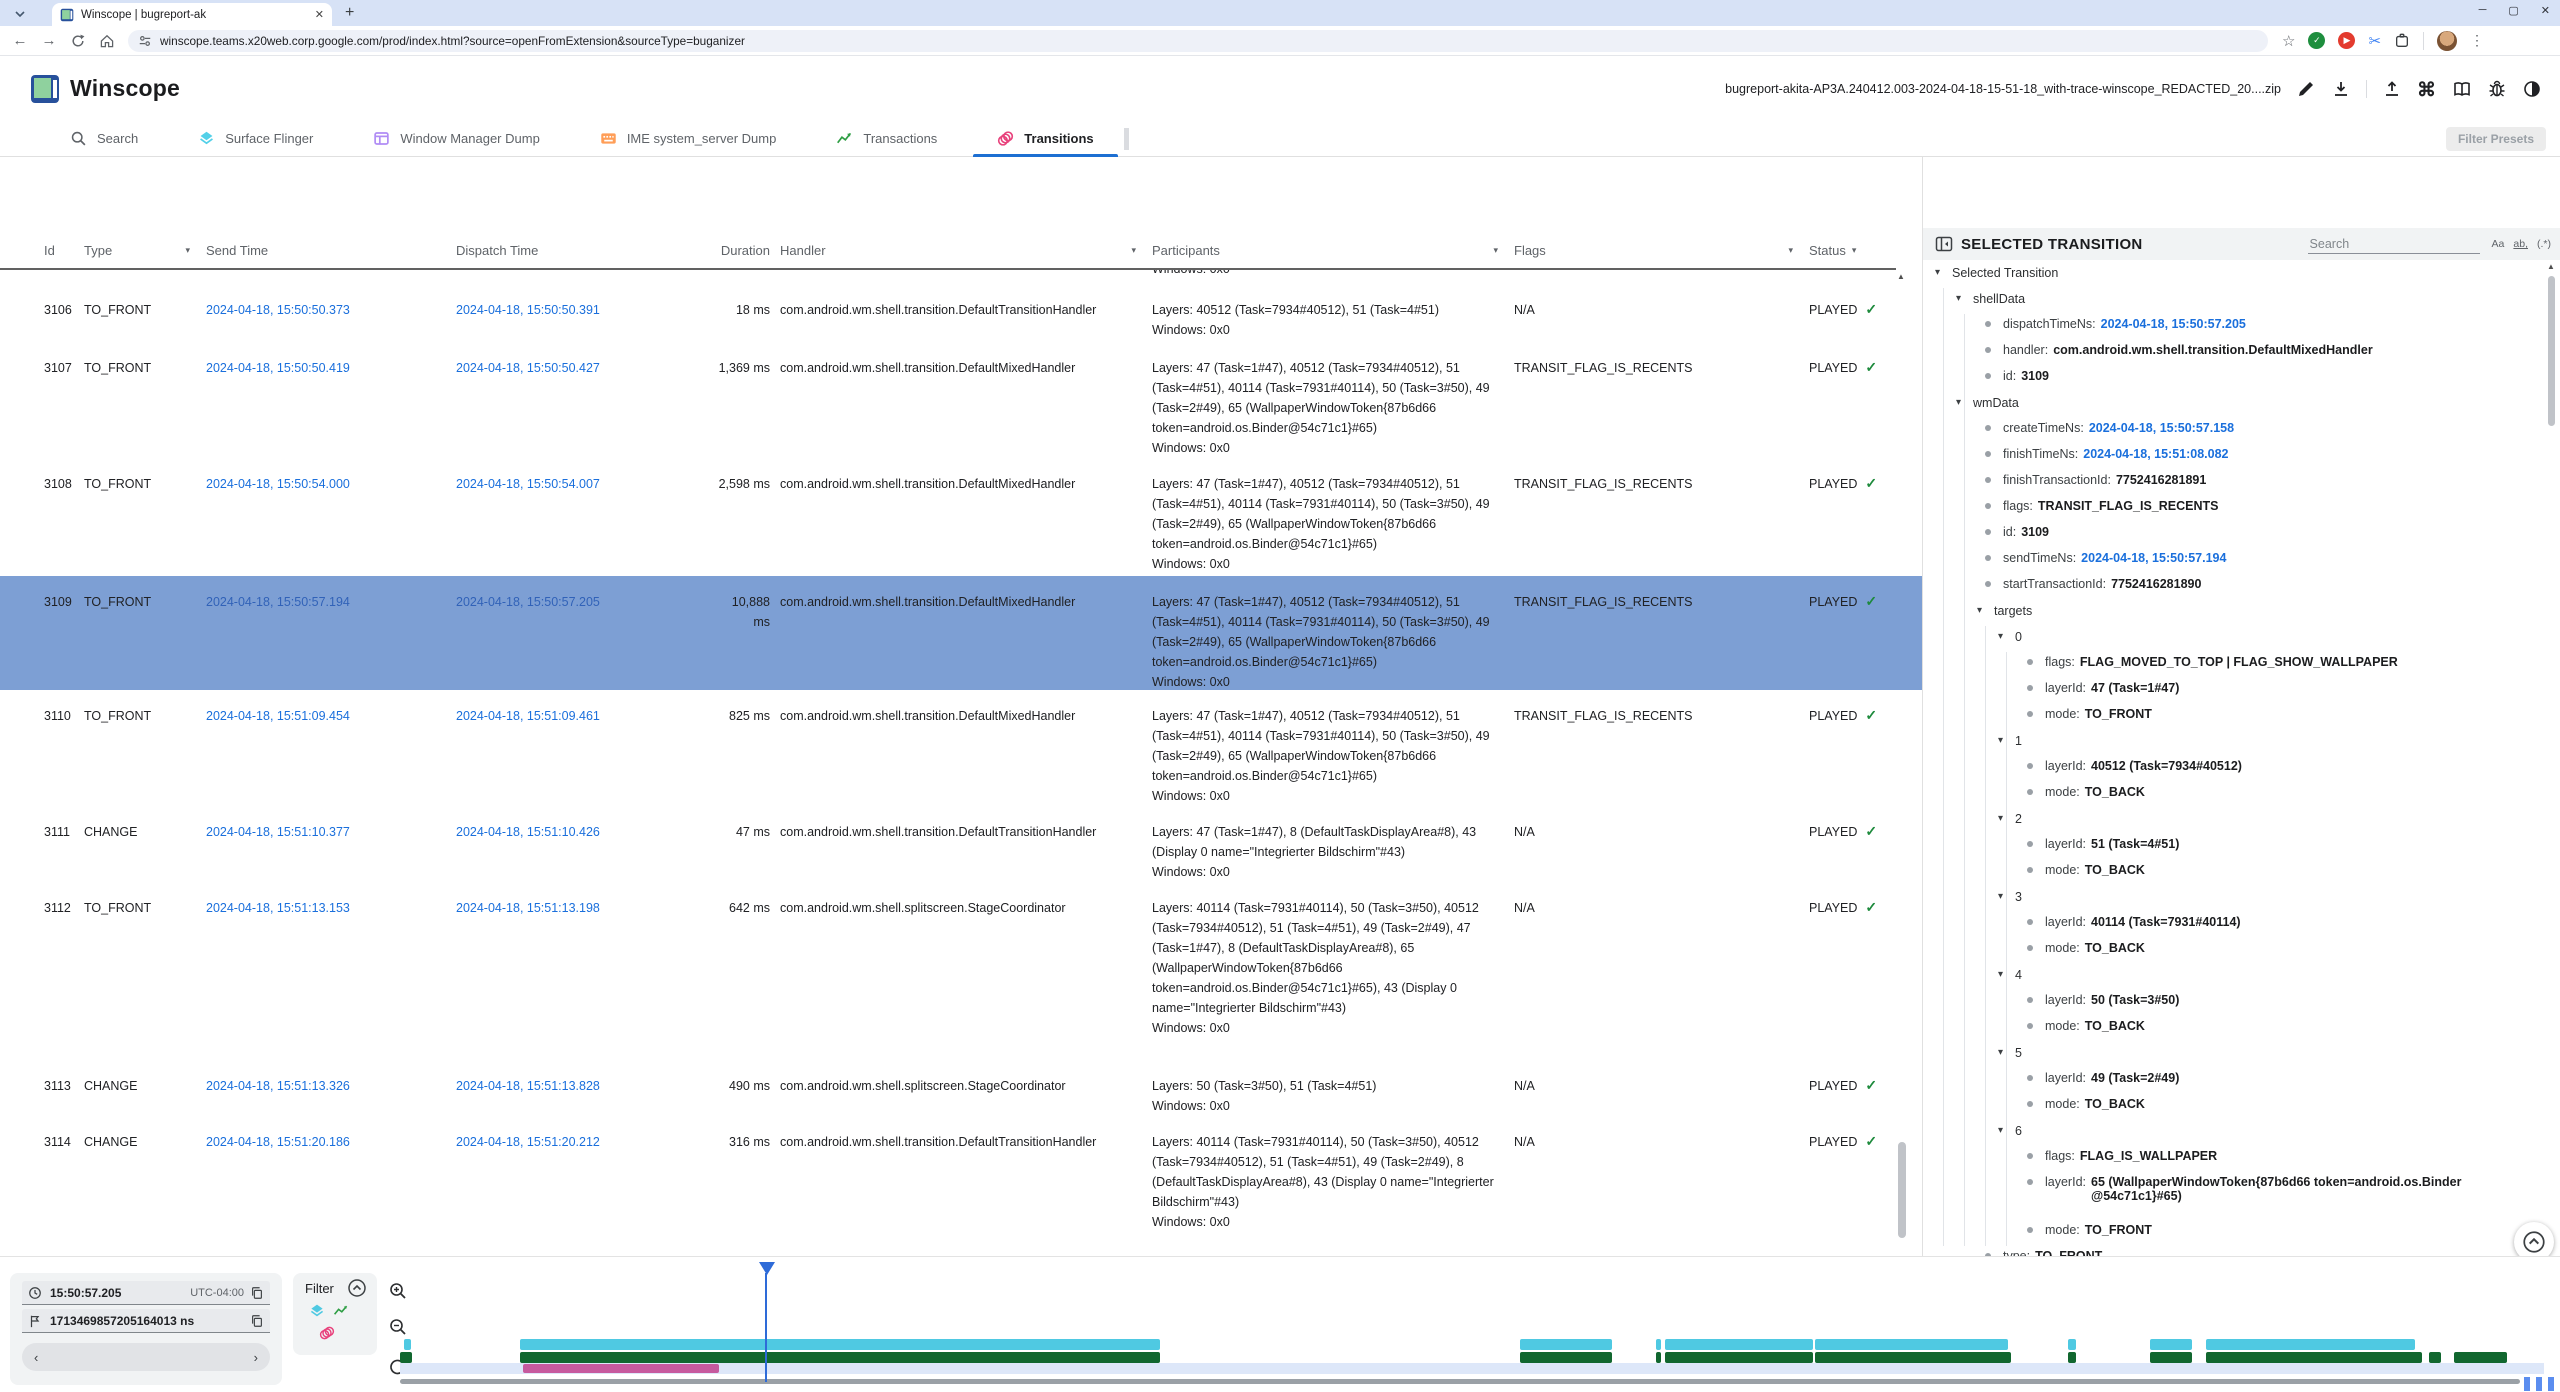  I want to click on dispatch-time-link: 2024-04-18, 15:51:13.198, so click(528, 908).